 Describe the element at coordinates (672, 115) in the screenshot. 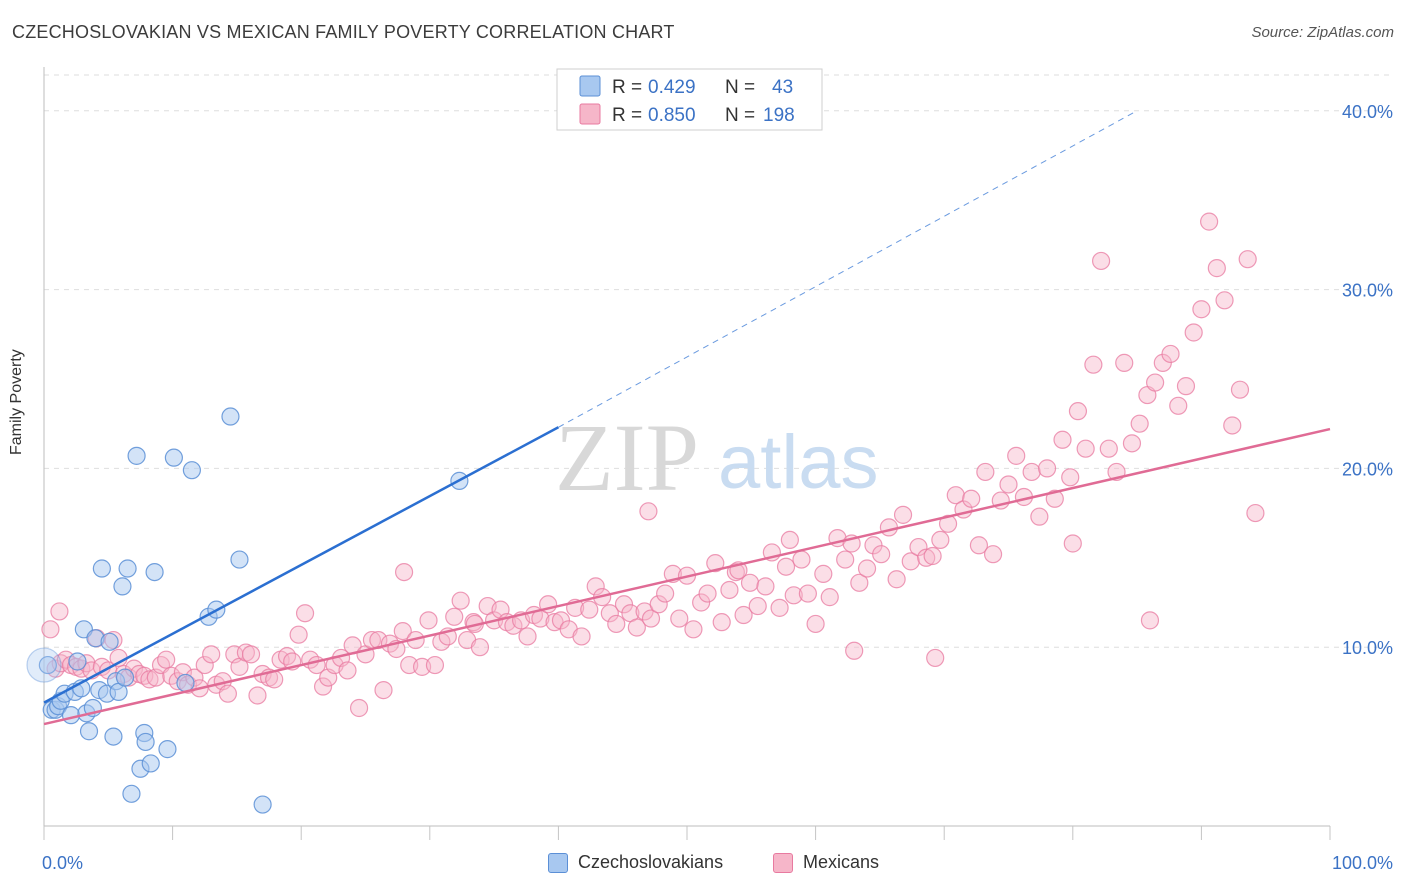

I see `stats-r-value: 0.850` at that location.